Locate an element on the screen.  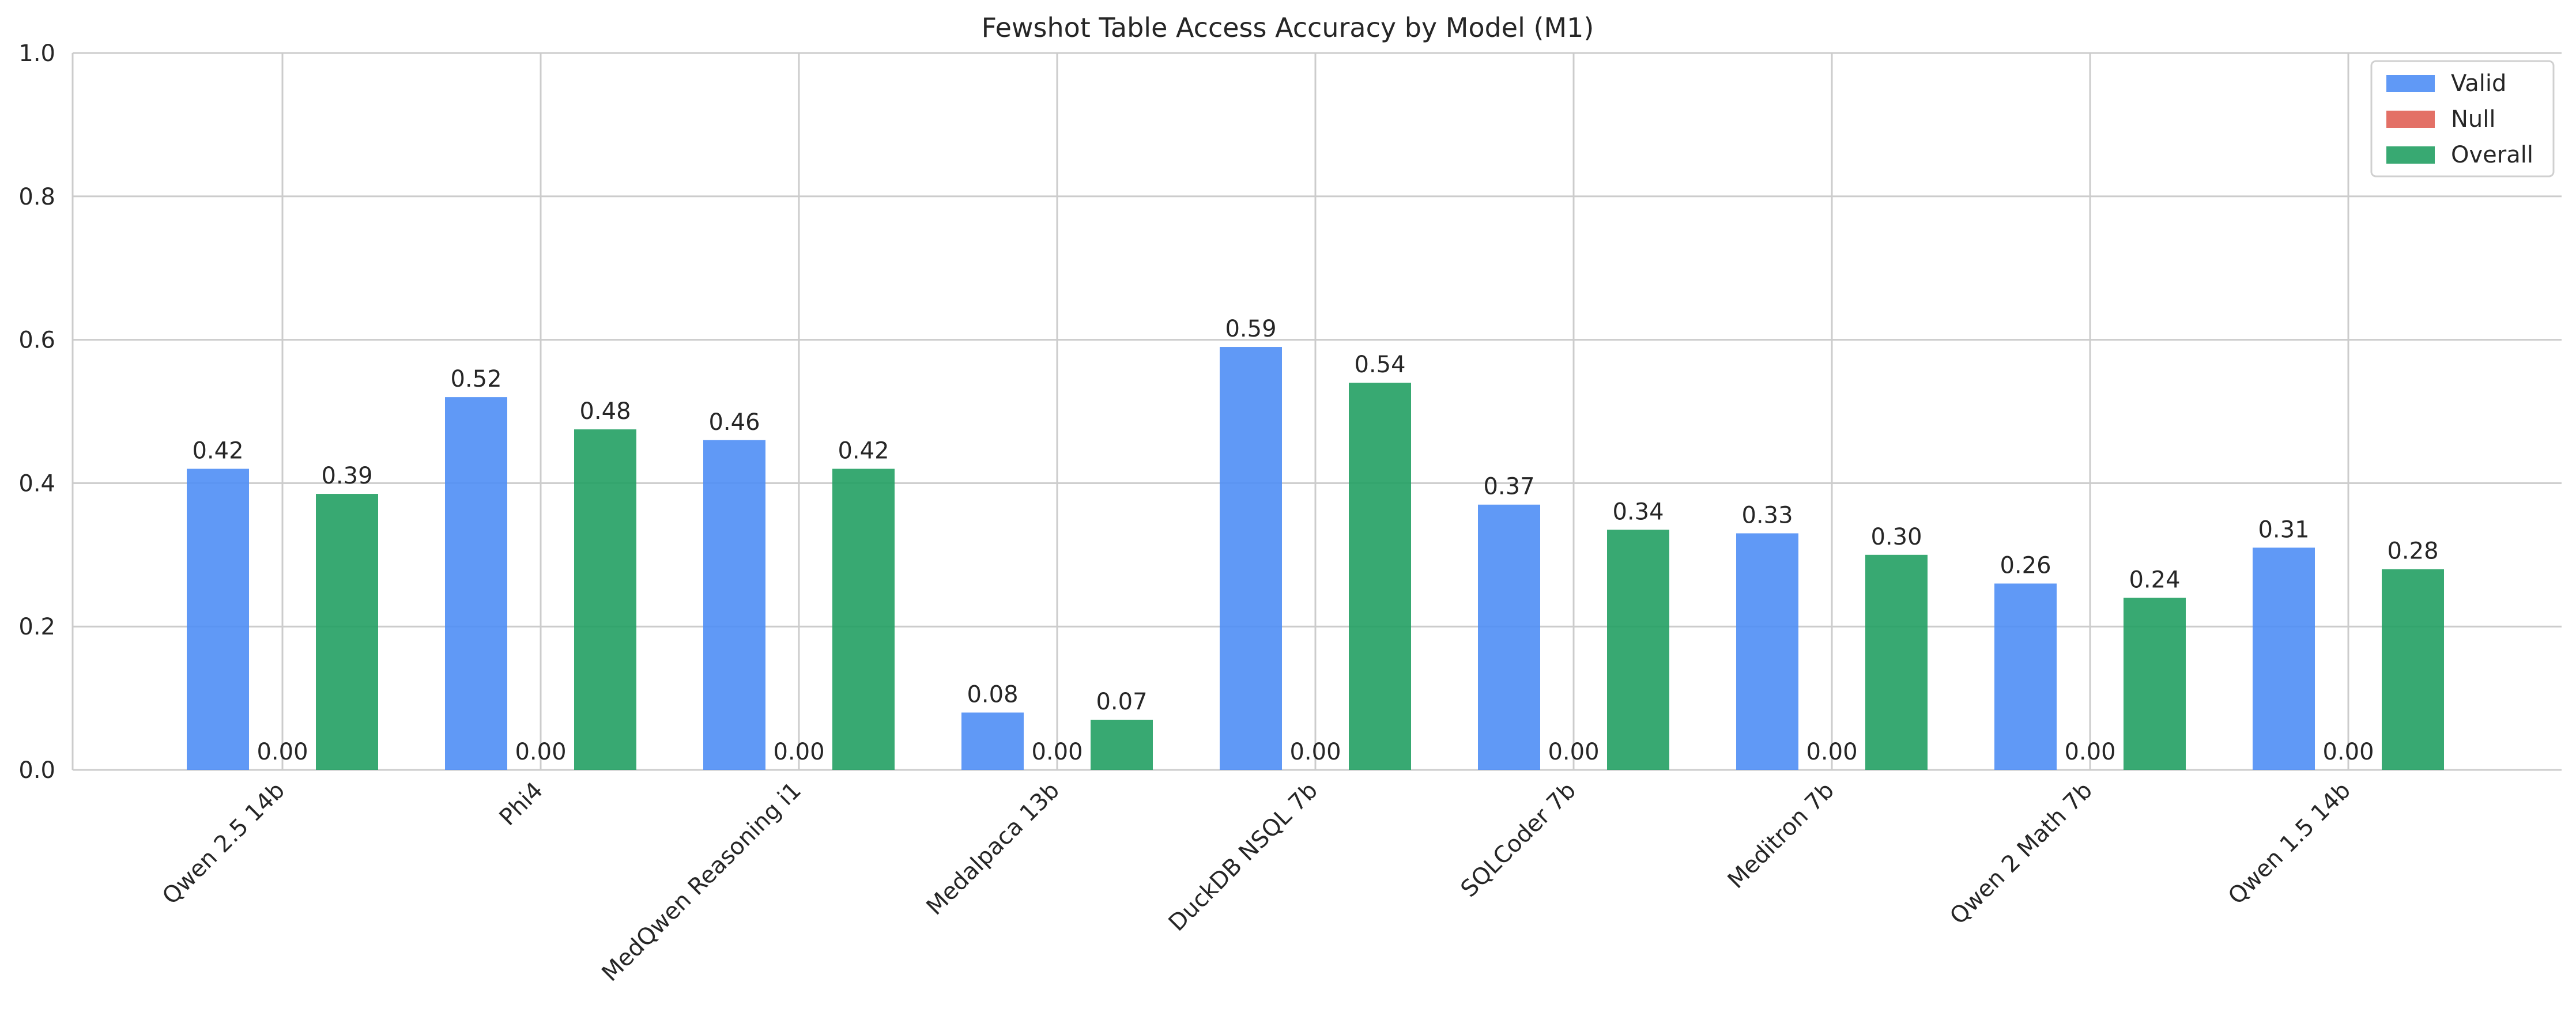
x-tick-label: MedQwen Reasoning i1 is located at coordinates (701, 882).